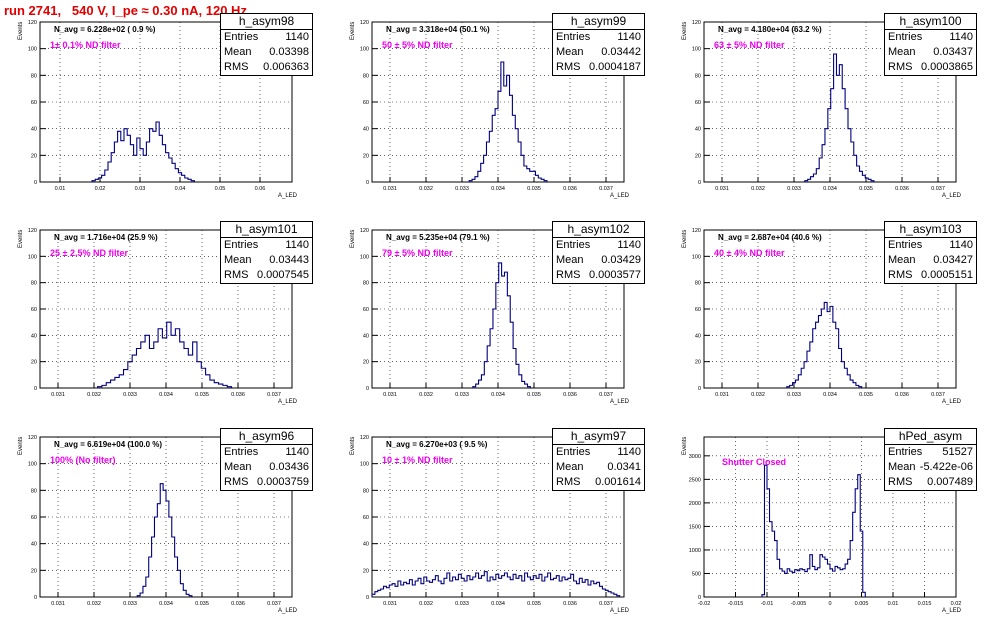 The width and height of the screenshot is (996, 622). I want to click on stats-row-mean: Mean 0.03442, so click(598, 52).